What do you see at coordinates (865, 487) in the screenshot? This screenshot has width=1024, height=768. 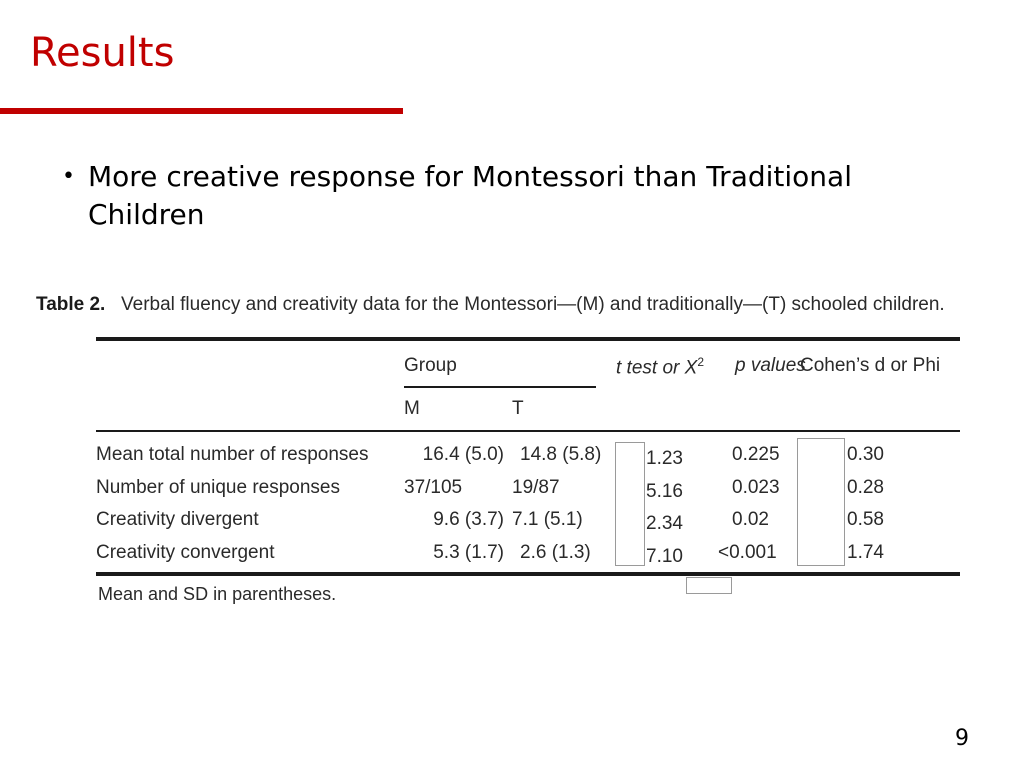 I see `cell-effect: 0.28` at bounding box center [865, 487].